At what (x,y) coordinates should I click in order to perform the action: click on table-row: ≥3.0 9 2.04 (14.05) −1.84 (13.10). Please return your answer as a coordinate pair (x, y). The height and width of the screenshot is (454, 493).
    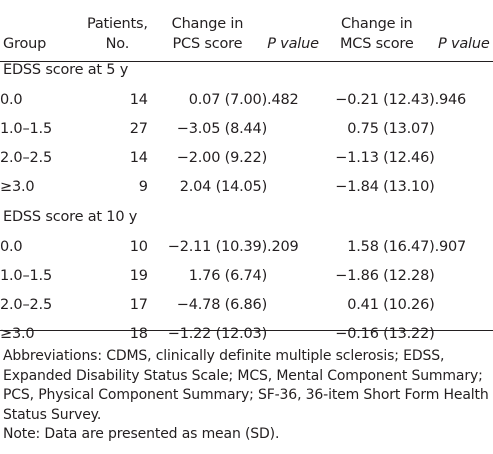
    Looking at the image, I should click on (246, 186).